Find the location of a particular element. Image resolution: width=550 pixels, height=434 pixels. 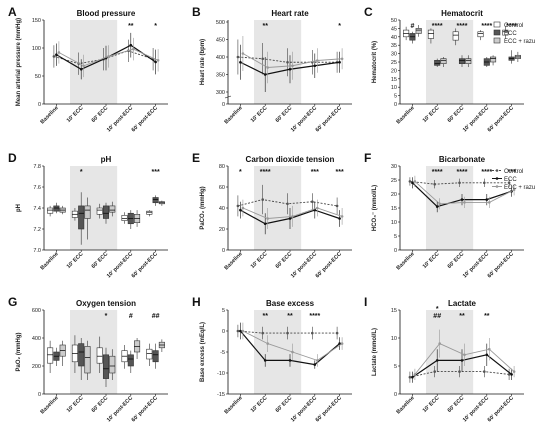

panel-letter: D is located at coordinates (12, 158).